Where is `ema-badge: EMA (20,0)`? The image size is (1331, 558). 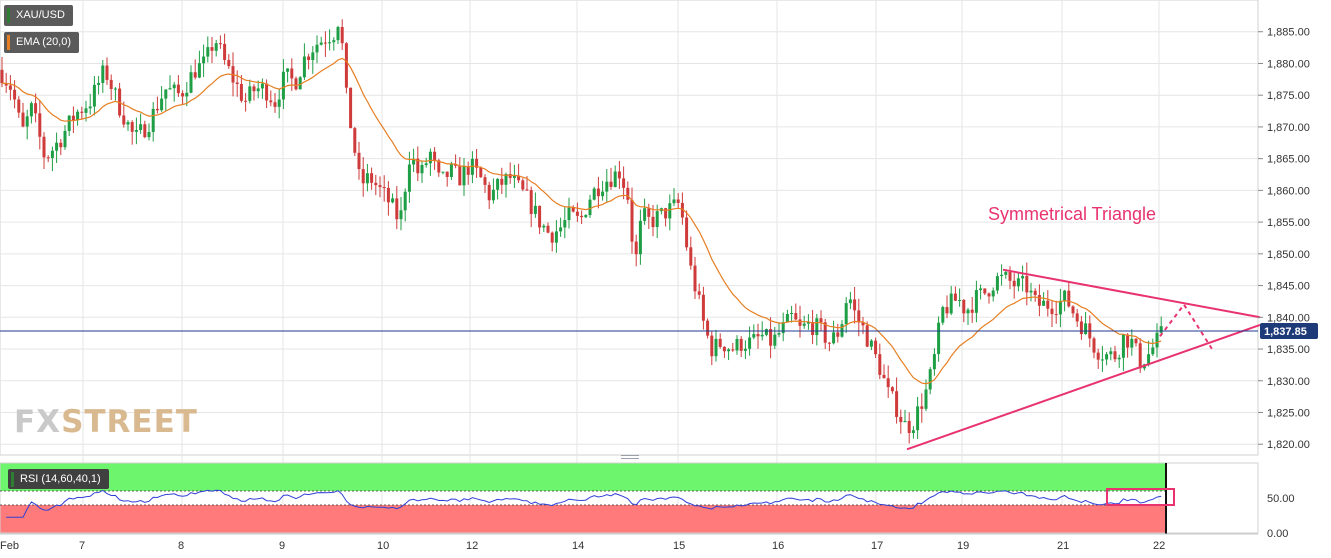
ema-badge: EMA (20,0) is located at coordinates (42, 42).